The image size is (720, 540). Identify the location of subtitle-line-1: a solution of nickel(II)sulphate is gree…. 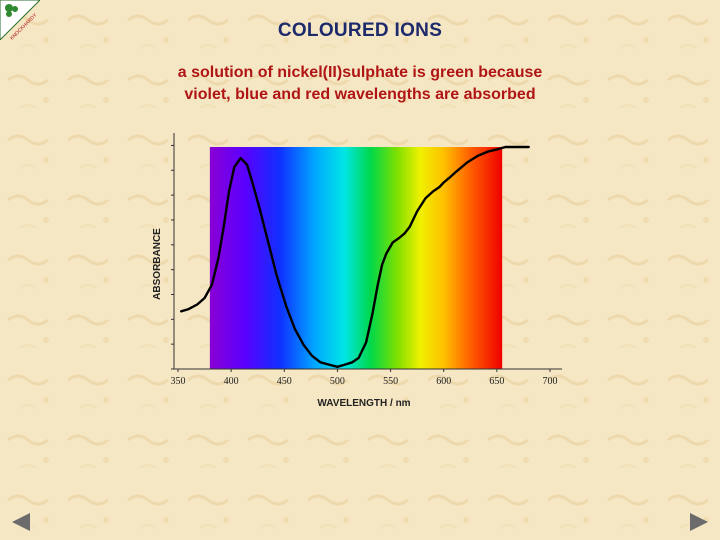
(360, 72).